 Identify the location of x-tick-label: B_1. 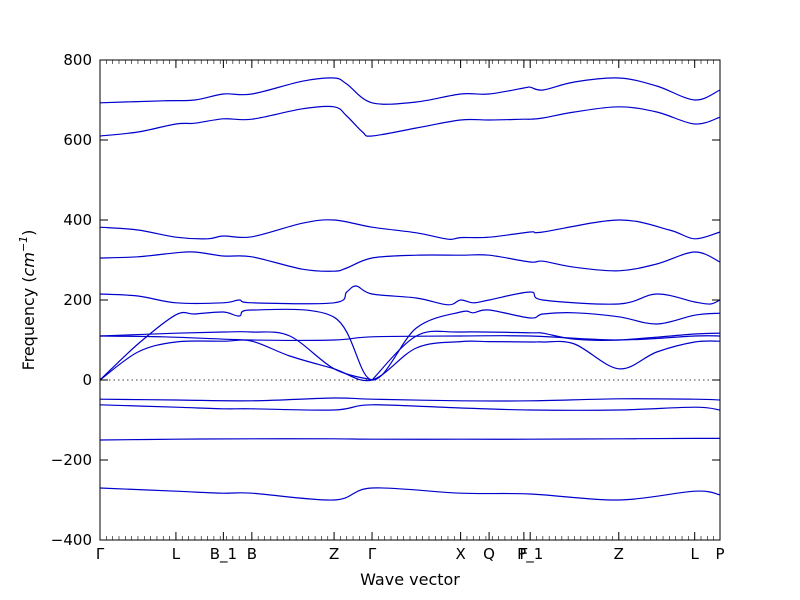
(223, 554).